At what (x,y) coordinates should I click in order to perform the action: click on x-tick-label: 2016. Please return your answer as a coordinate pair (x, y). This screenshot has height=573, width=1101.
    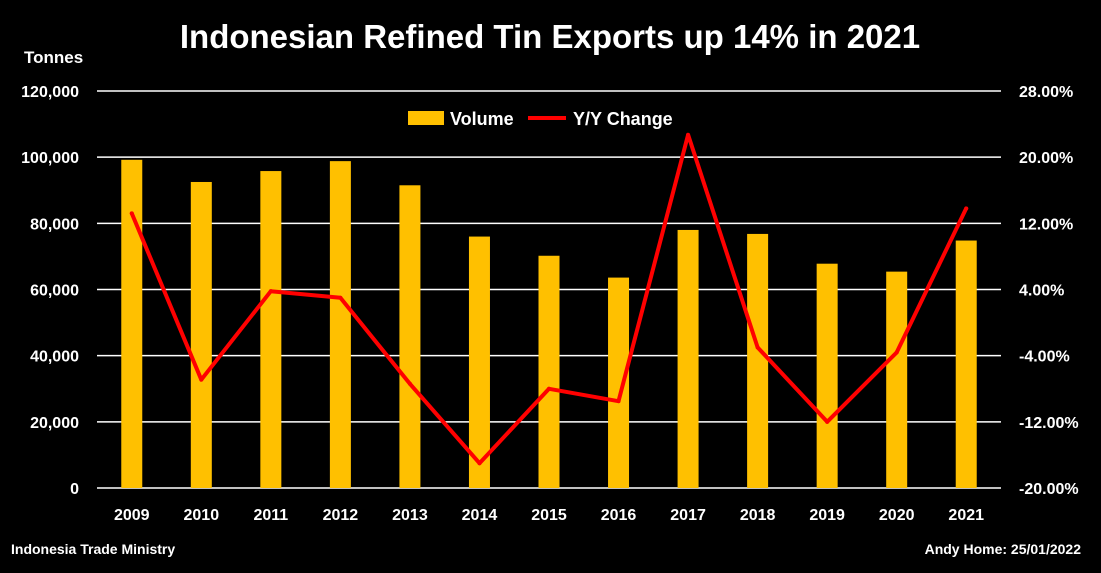
    Looking at the image, I should click on (619, 515).